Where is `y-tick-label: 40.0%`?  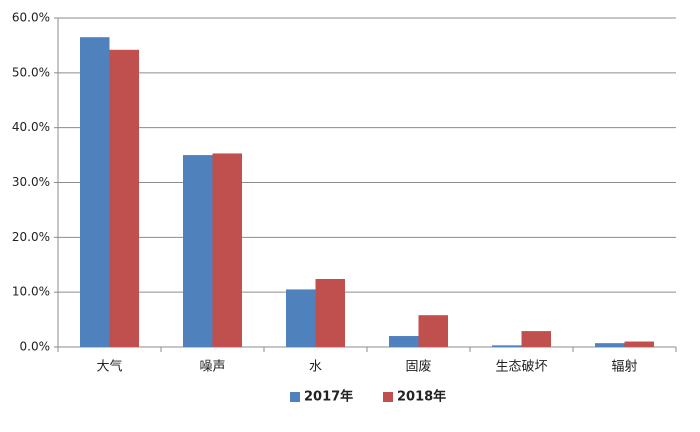 y-tick-label: 40.0% is located at coordinates (31, 127).